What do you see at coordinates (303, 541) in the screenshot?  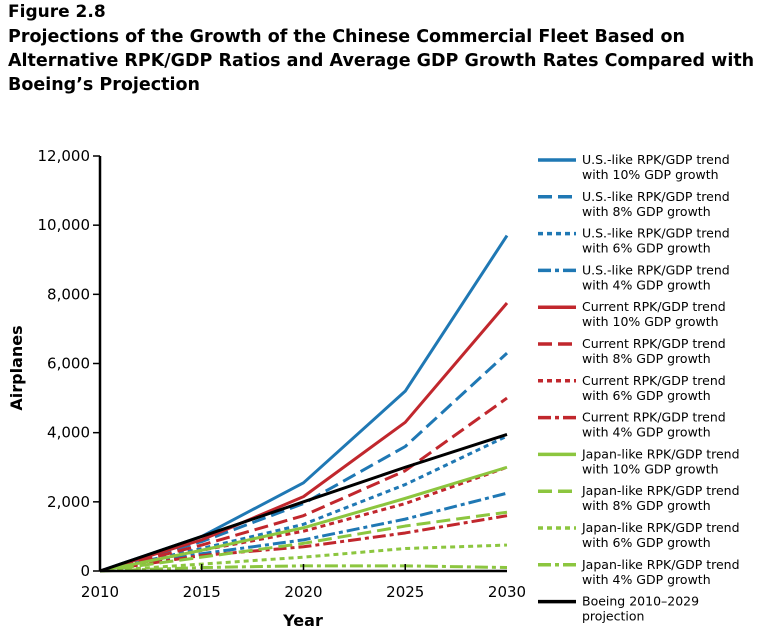 I see `series-line-japan-like-rpk-gdp-trend-with-8-gdp-growth` at bounding box center [303, 541].